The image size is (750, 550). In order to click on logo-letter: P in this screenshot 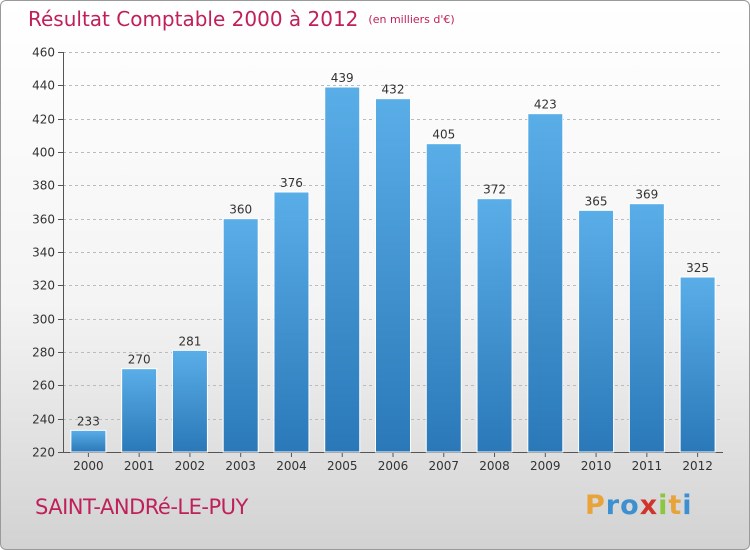, I will do `click(595, 505)`.